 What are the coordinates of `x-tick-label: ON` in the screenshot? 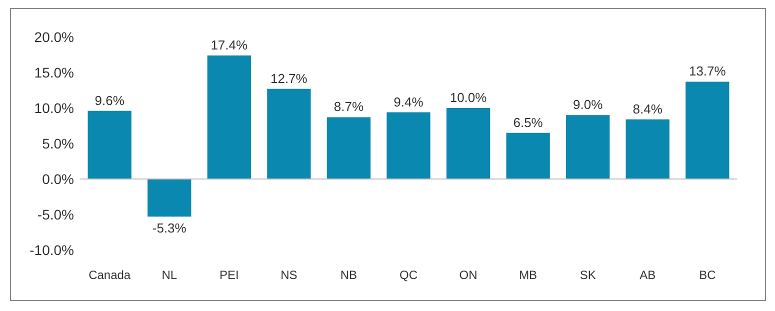 It's located at (468, 275).